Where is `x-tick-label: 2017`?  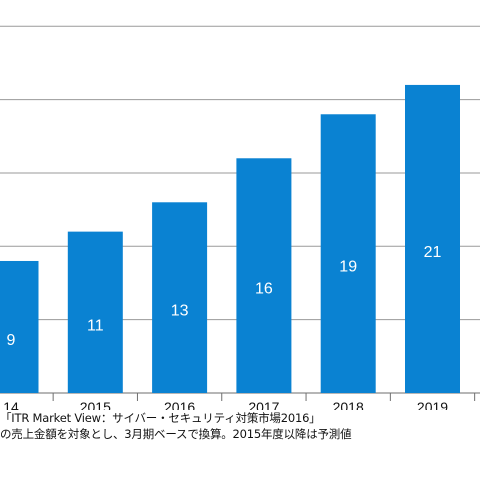
x-tick-label: 2017 is located at coordinates (263, 404).